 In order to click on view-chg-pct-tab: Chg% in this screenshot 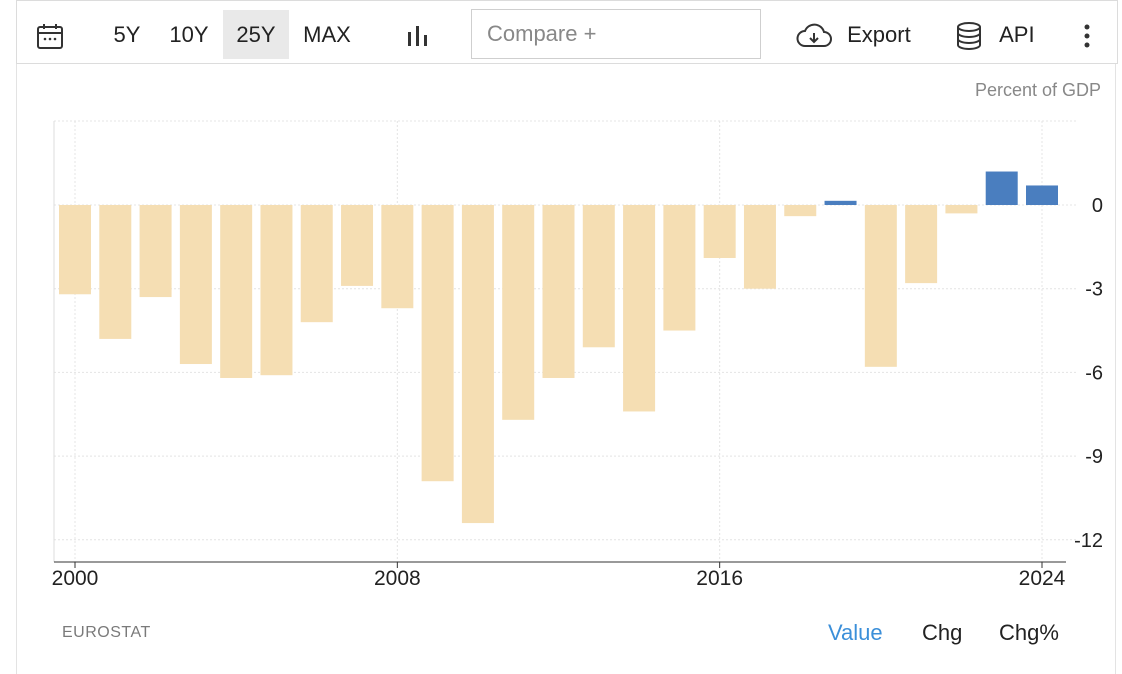, I will do `click(1029, 632)`.